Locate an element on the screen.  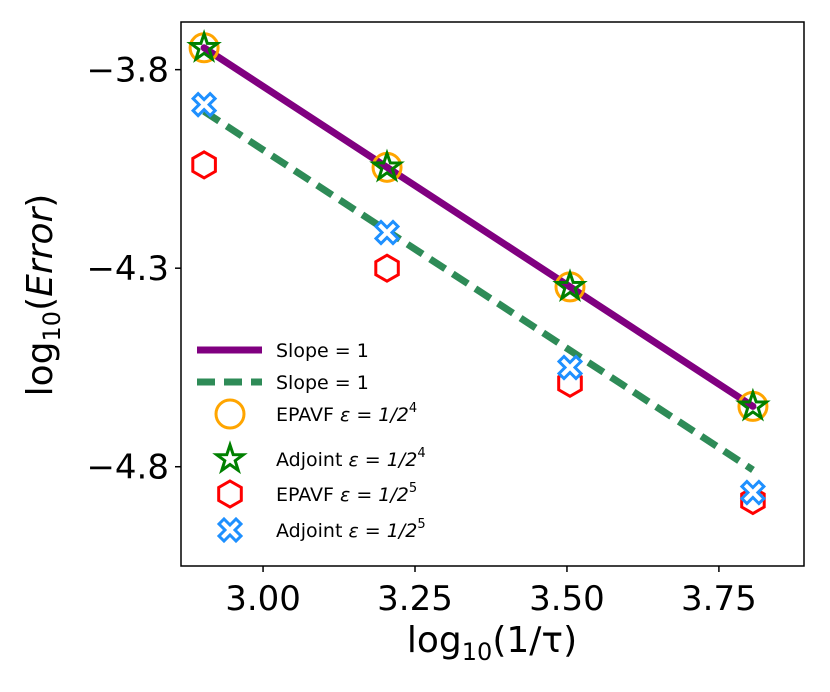
y-tick-label: −4.3 is located at coordinates (127, 269).